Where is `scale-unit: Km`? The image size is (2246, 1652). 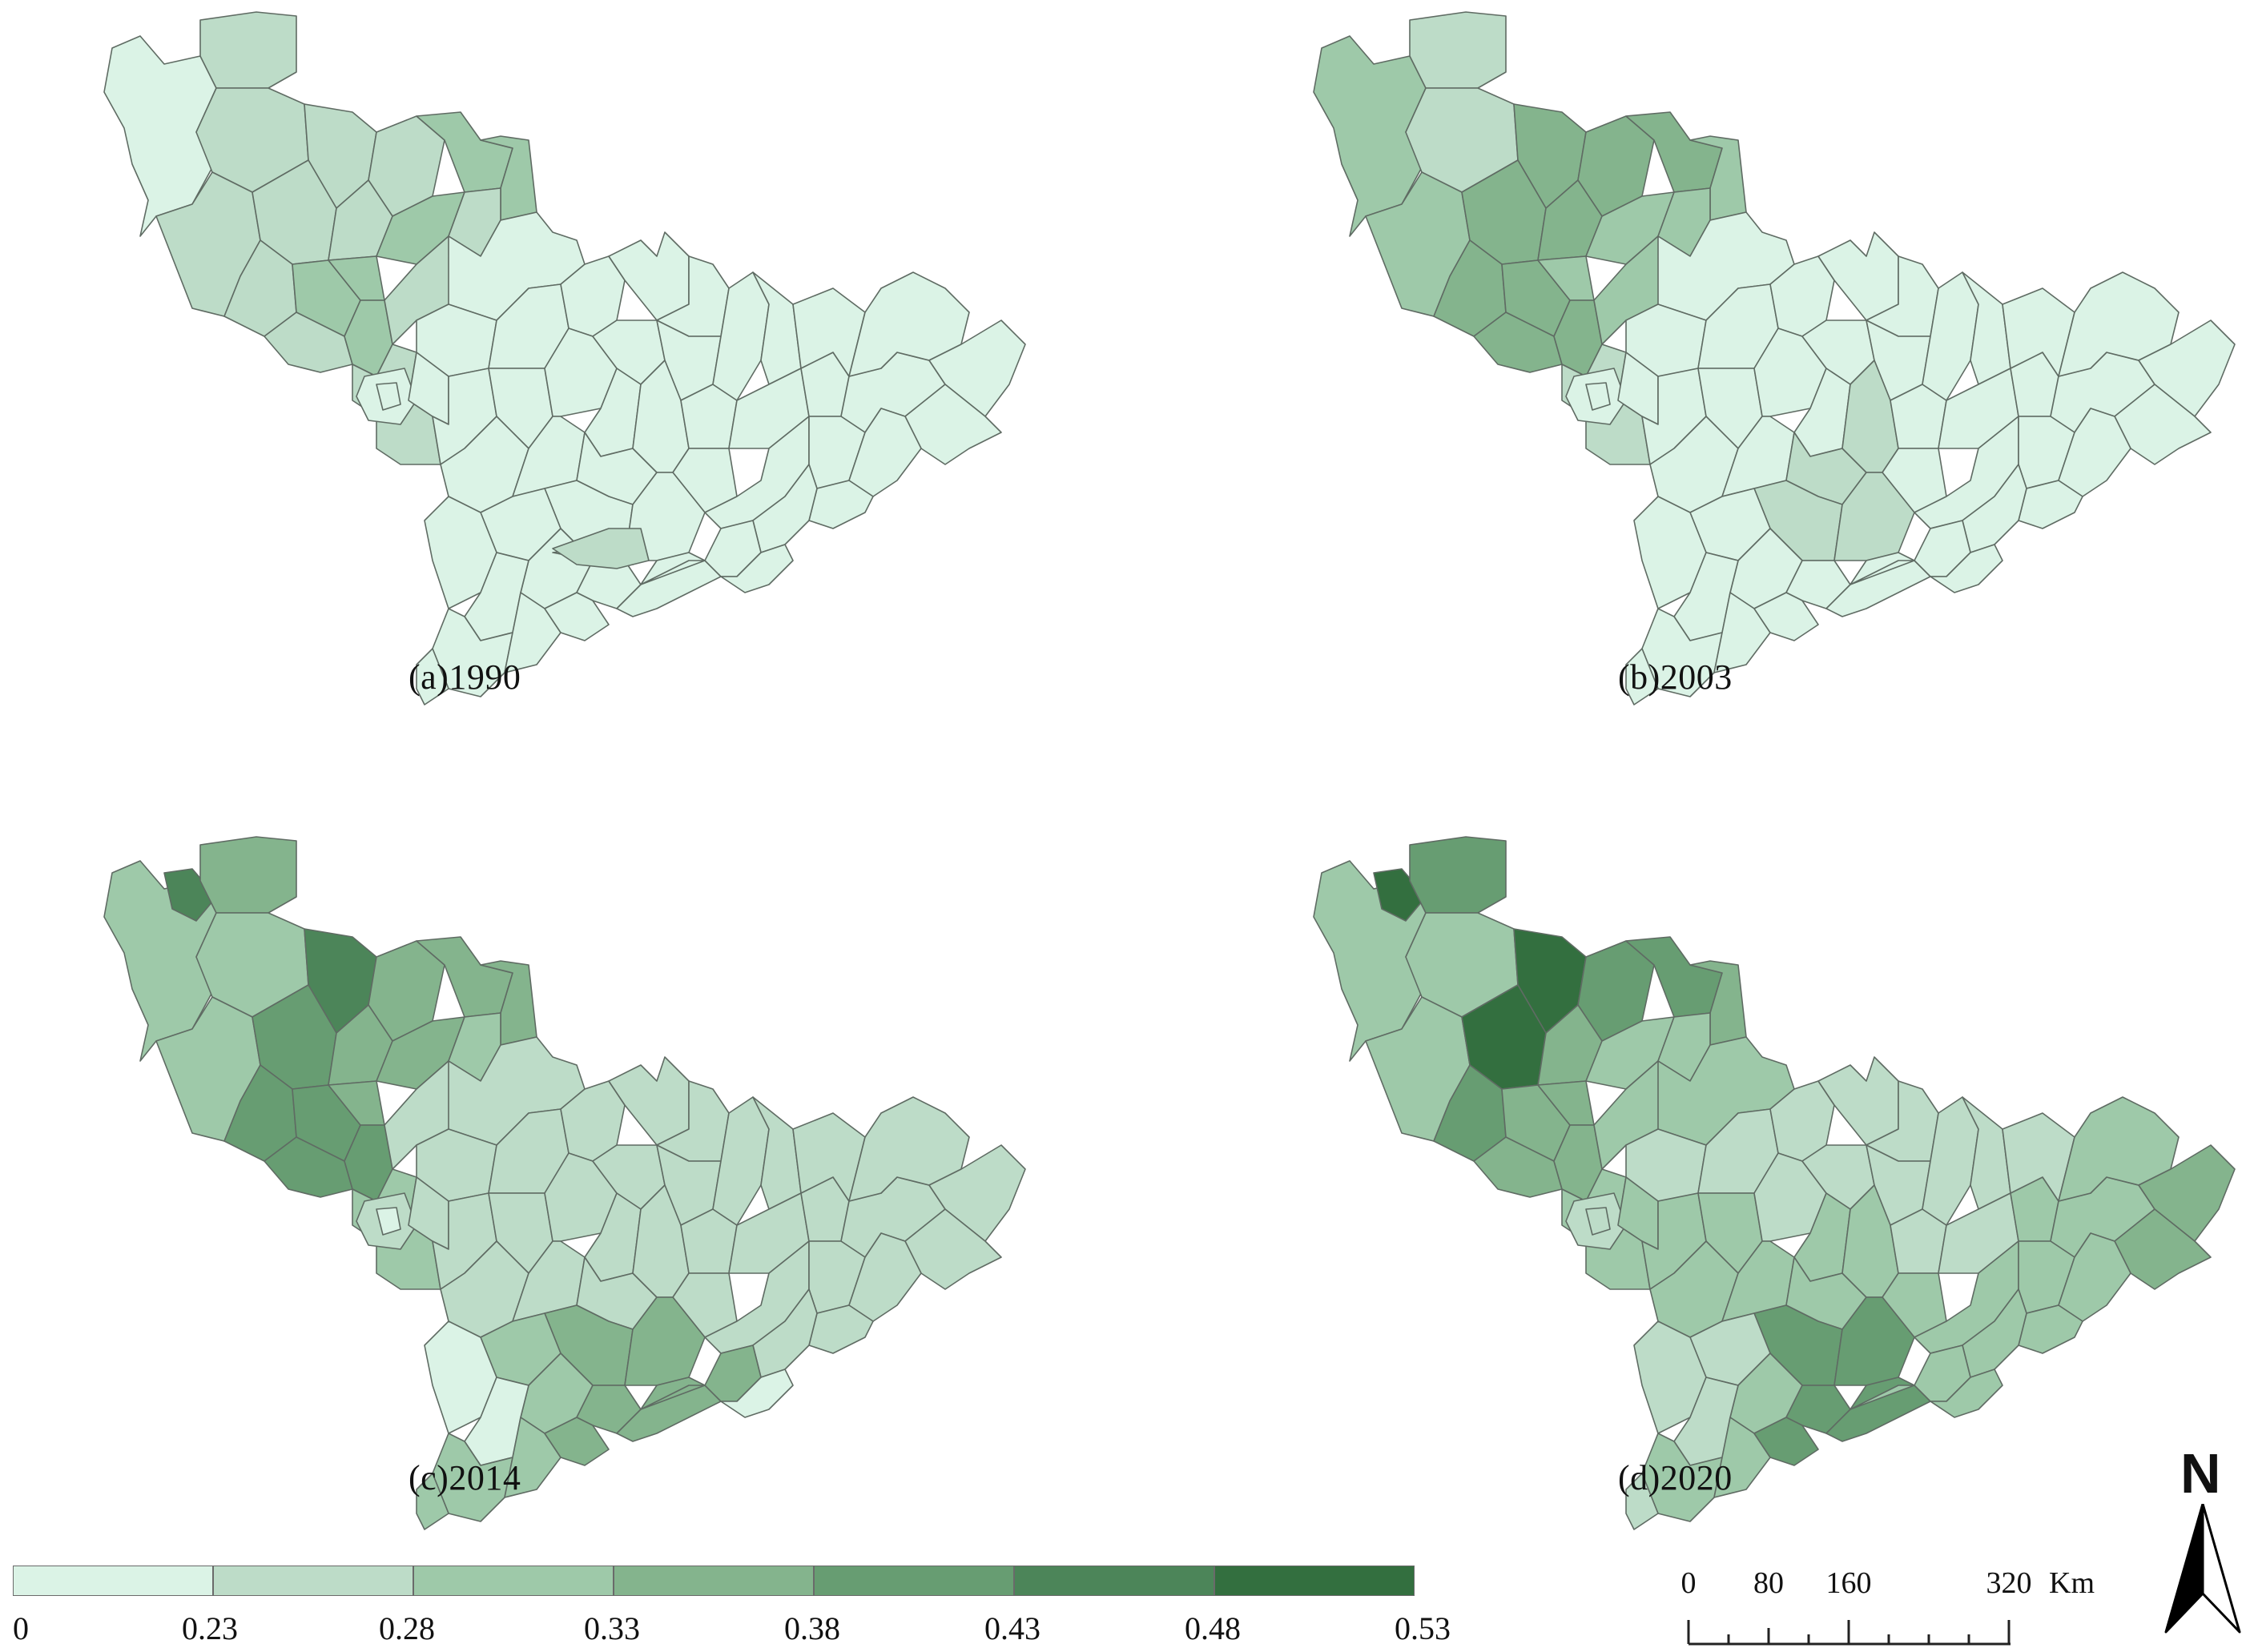
scale-unit: Km is located at coordinates (2072, 1583).